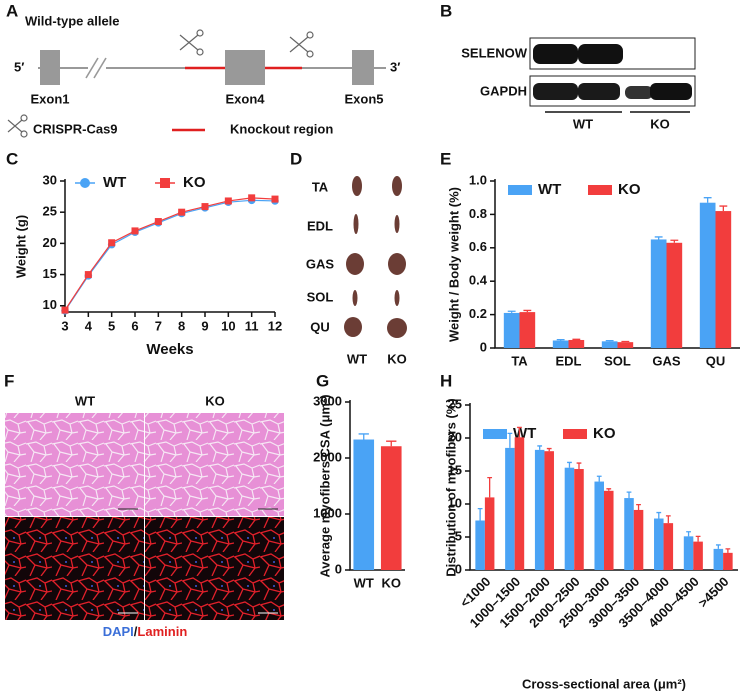 This screenshot has height=691, width=747. I want to click on panel-label: A, so click(12, 10).